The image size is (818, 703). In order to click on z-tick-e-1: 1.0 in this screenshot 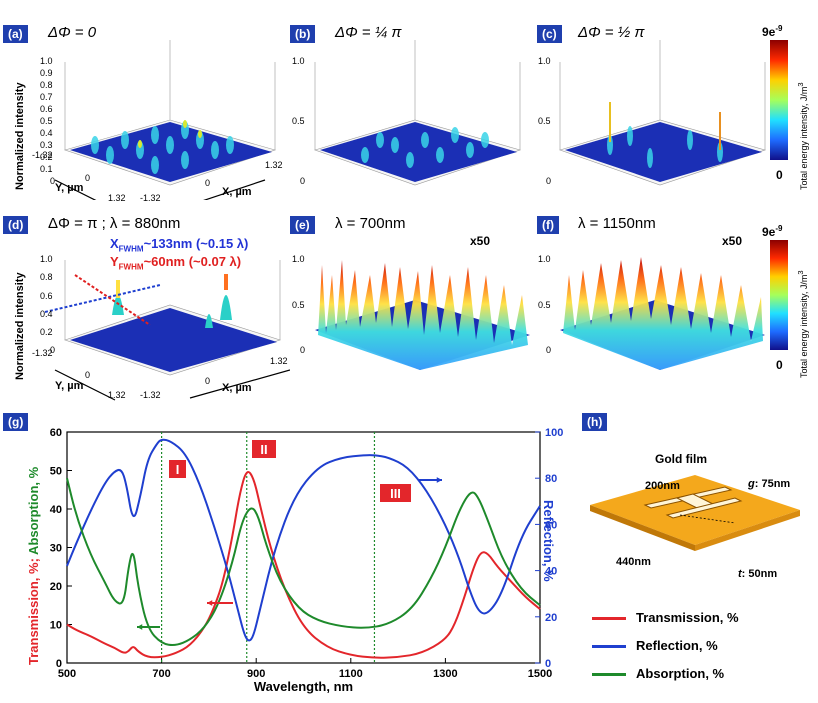, I will do `click(298, 259)`.